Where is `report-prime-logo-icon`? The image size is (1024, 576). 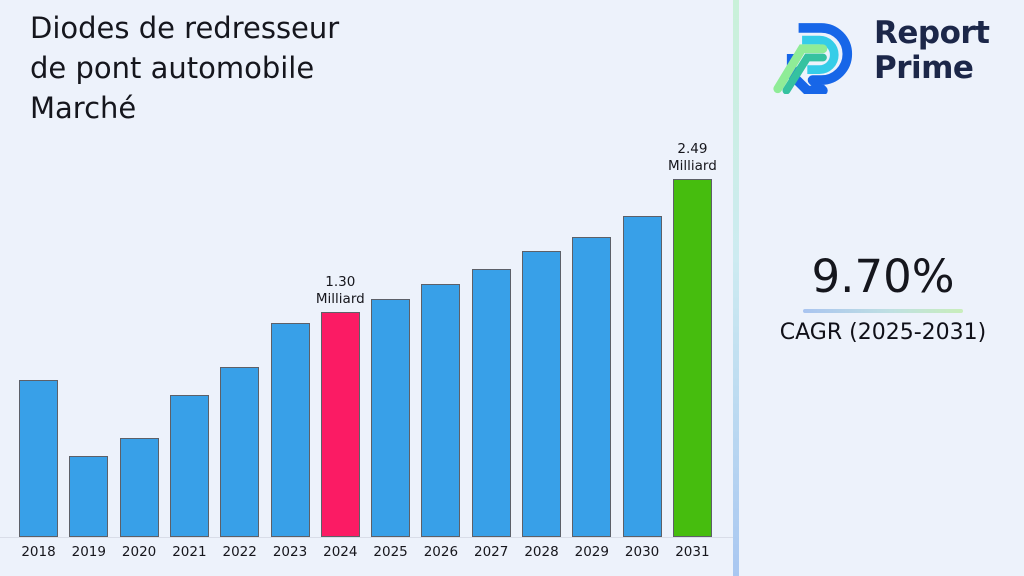
report-prime-logo-icon is located at coordinates (816, 54).